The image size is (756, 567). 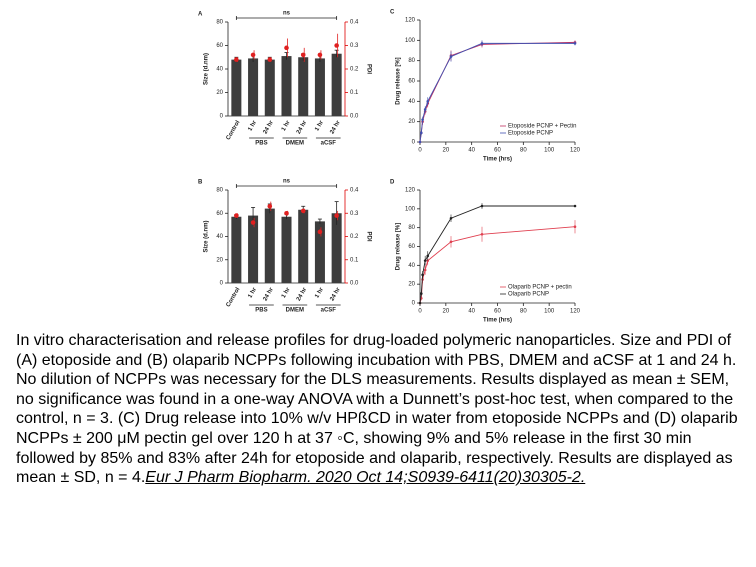 What do you see at coordinates (540, 288) in the screenshot?
I see `legend-label: Olaparib PCNP + pectin` at bounding box center [540, 288].